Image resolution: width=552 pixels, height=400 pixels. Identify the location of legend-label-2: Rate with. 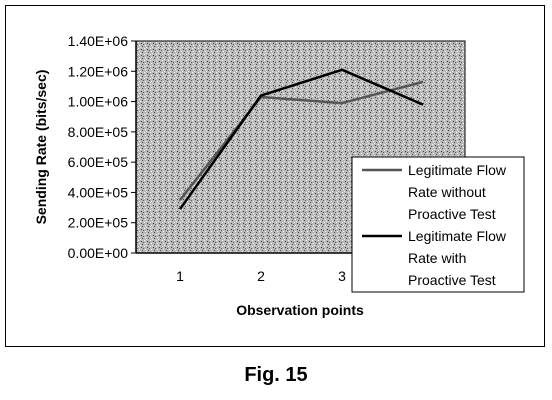
(437, 258).